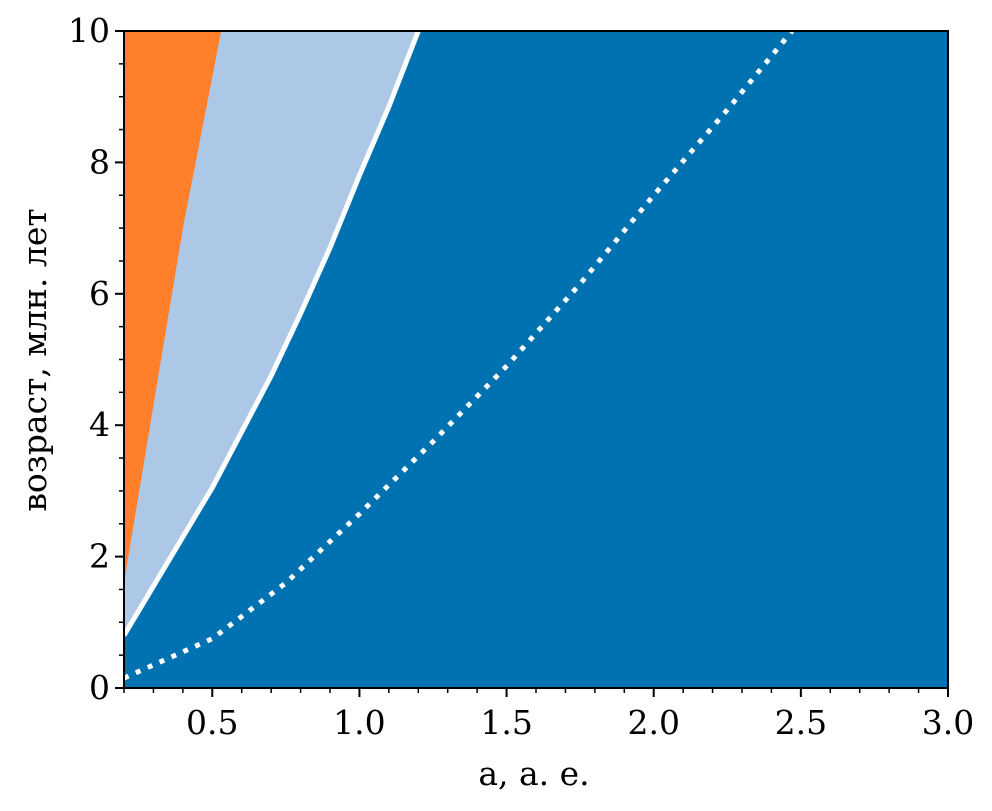  What do you see at coordinates (99, 424) in the screenshot?
I see `y-tick-label: 4` at bounding box center [99, 424].